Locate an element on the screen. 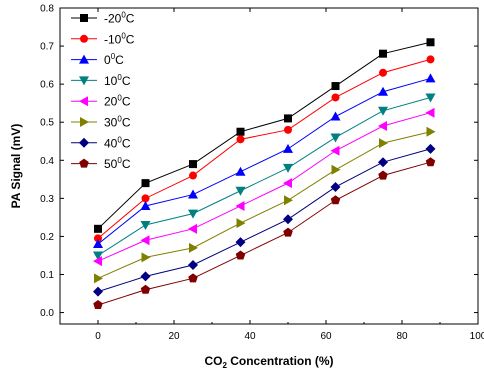 This screenshot has width=484, height=378. legend-label-part: -10 is located at coordinates (113, 39).